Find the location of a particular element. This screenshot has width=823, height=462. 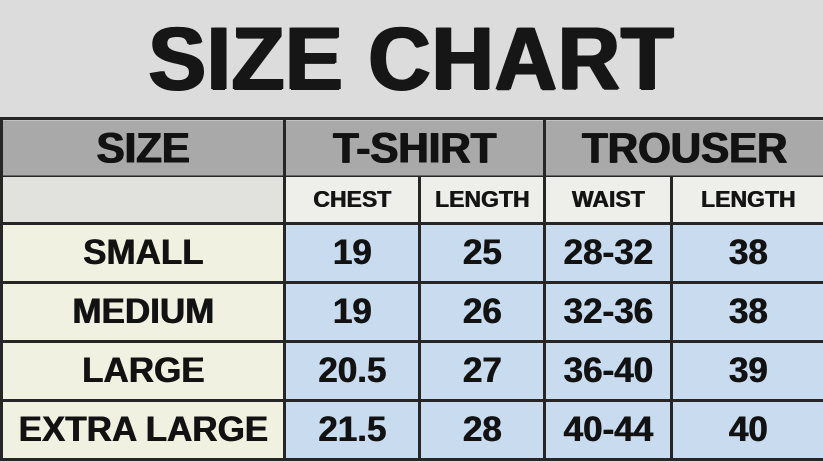

header-trouser: TROUSER is located at coordinates (683, 147).